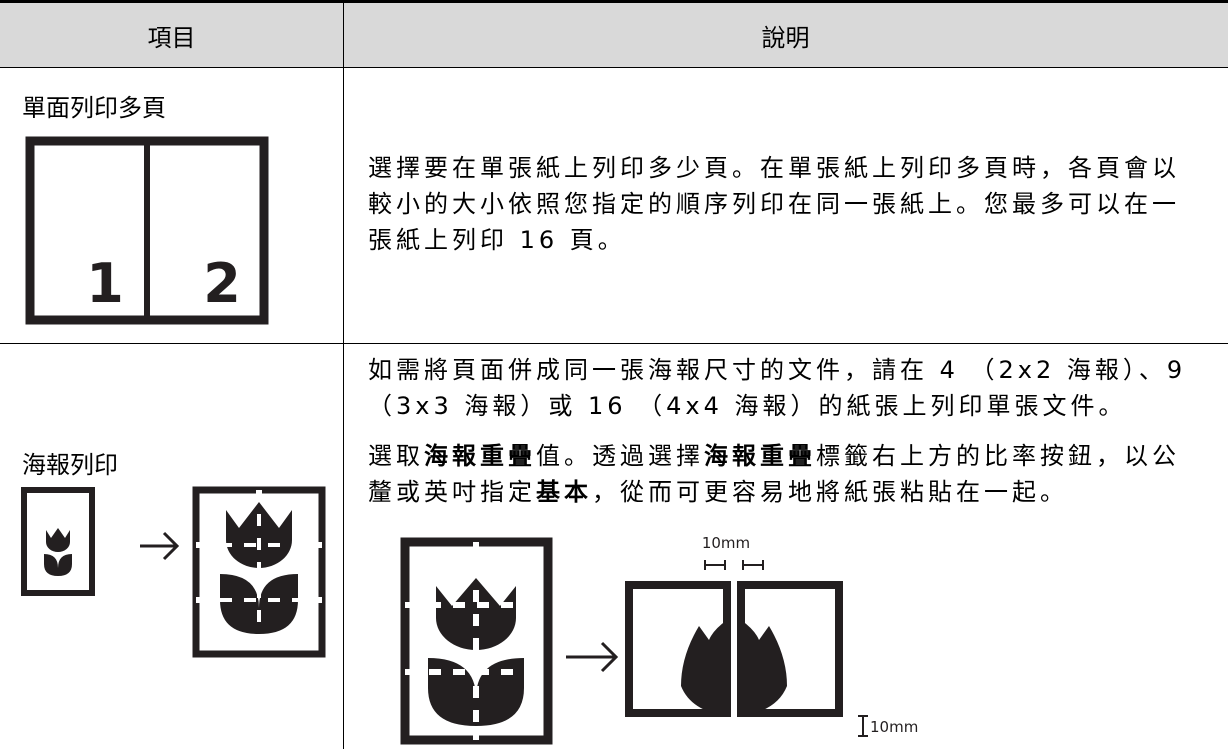  Describe the element at coordinates (343, 374) in the screenshot. I see `column-divider` at that location.